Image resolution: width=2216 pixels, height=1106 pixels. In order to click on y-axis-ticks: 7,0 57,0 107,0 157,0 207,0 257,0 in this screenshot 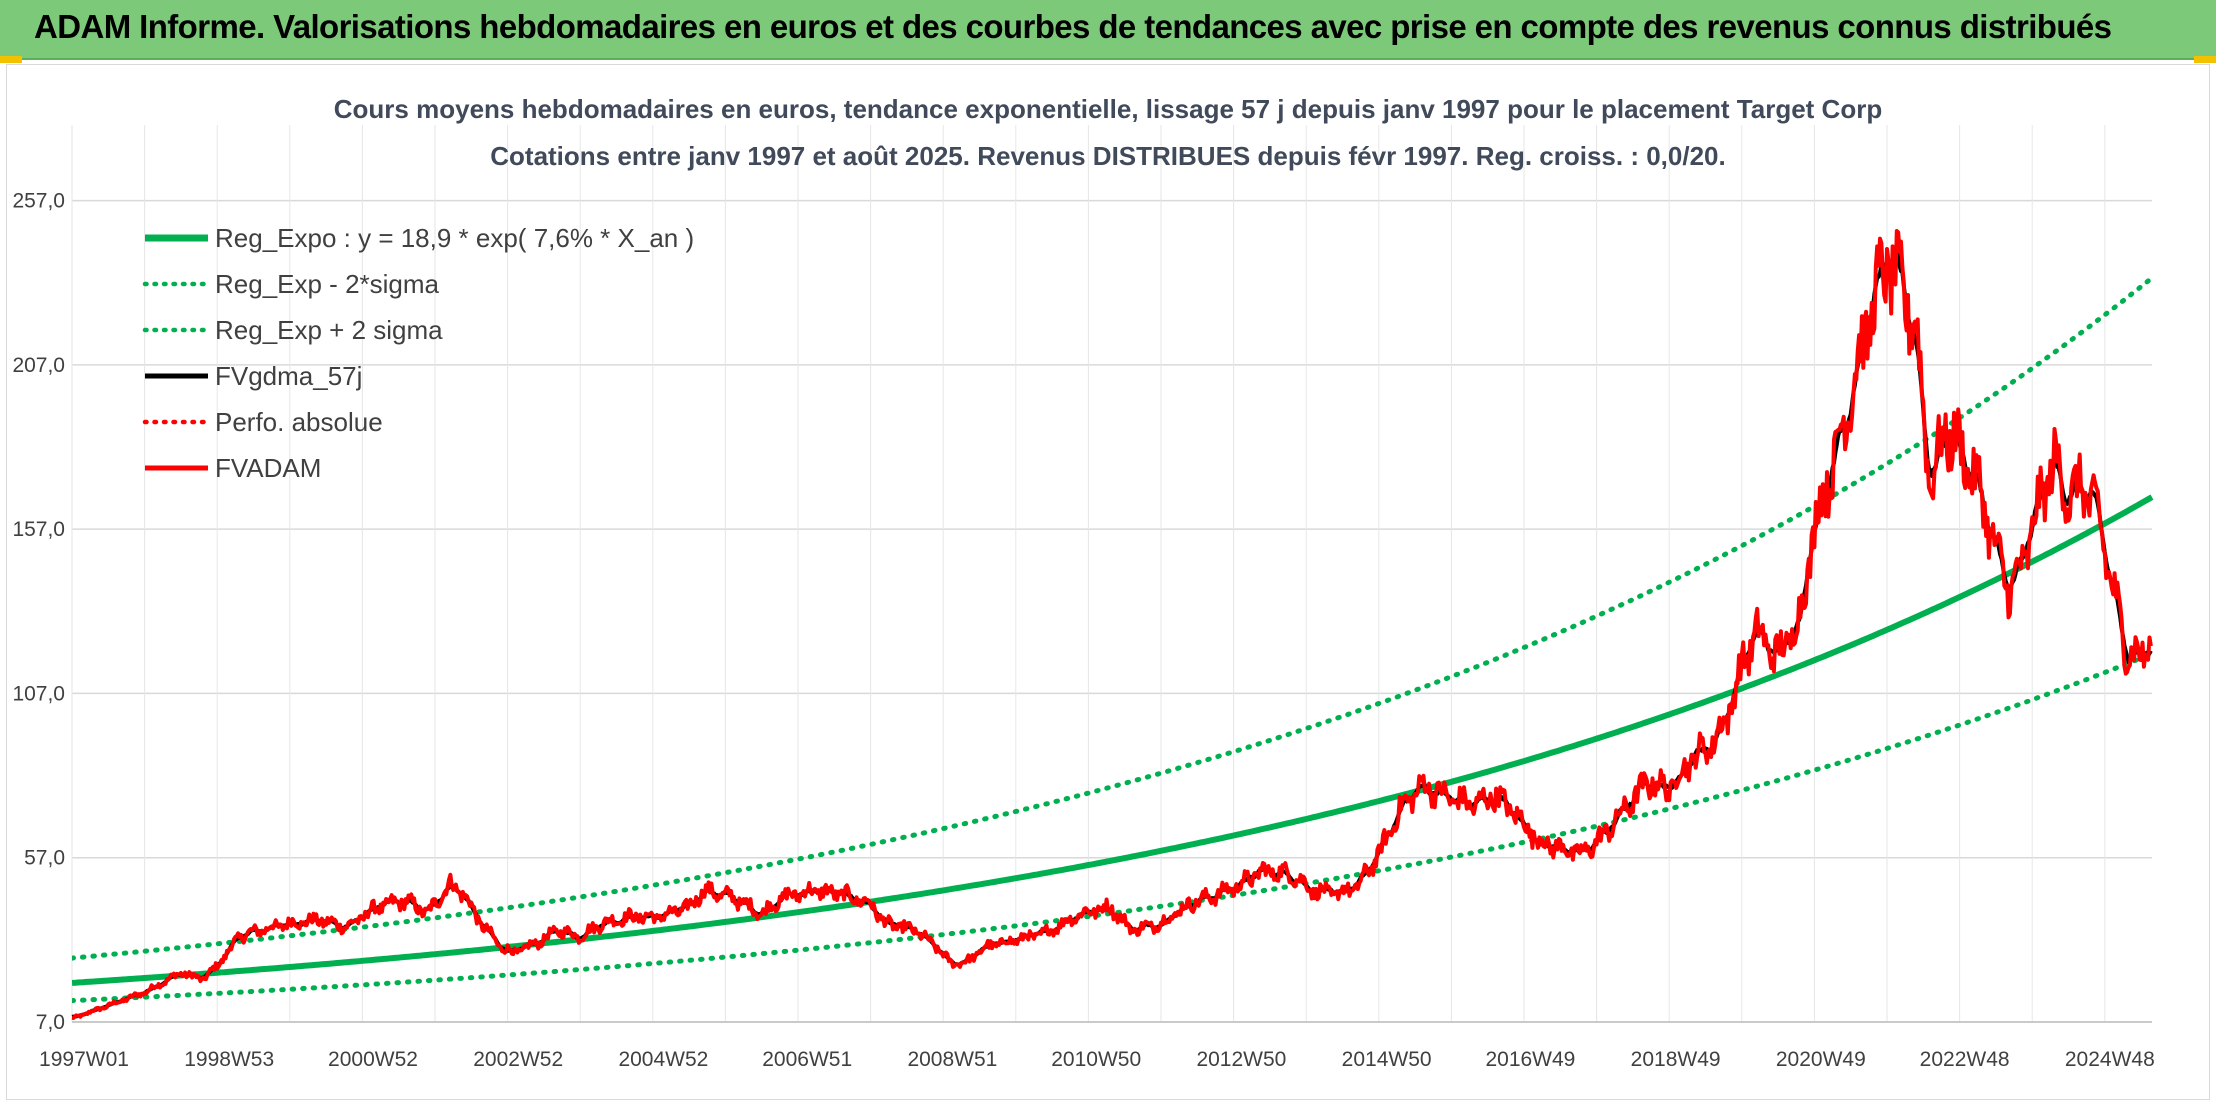, I will do `click(38, 612)`.